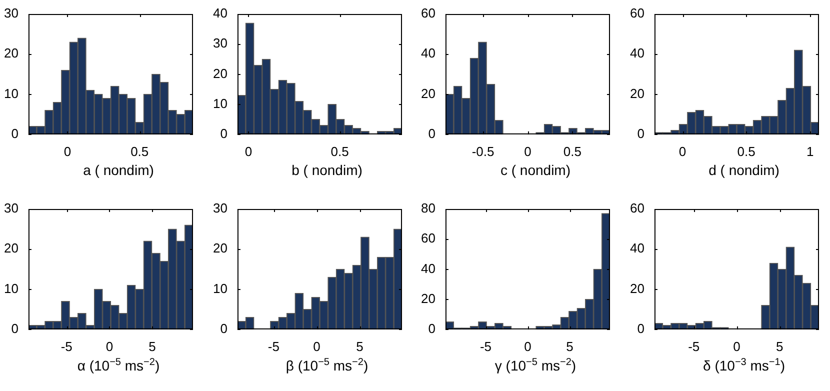  I want to click on x-axis-title: δ (10$^{−3}$ ms$^{−1}$), so click(744, 365).